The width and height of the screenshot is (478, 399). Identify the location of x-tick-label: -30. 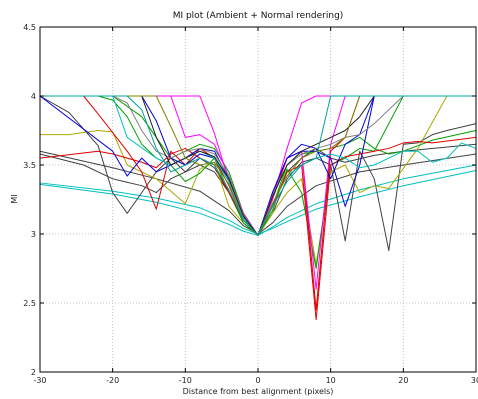
(39, 380).